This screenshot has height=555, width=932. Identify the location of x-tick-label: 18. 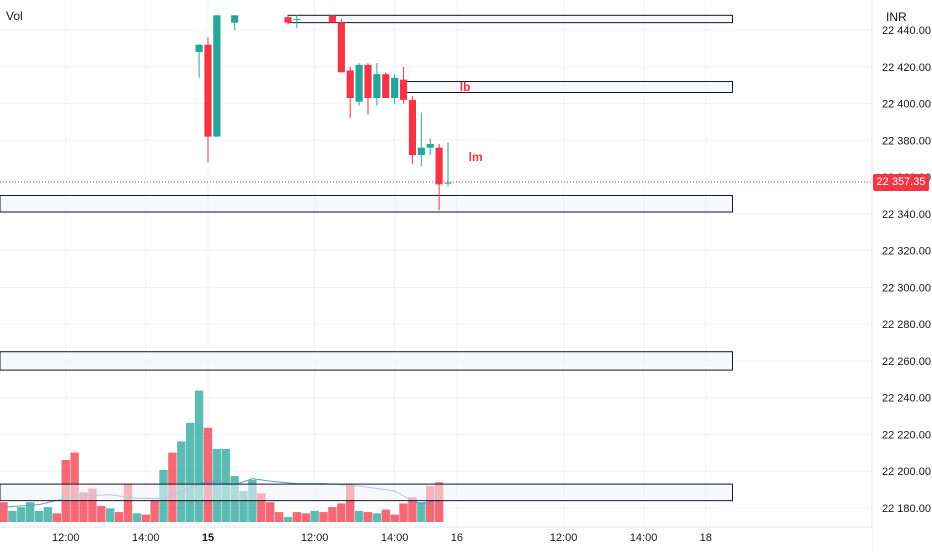
(706, 538).